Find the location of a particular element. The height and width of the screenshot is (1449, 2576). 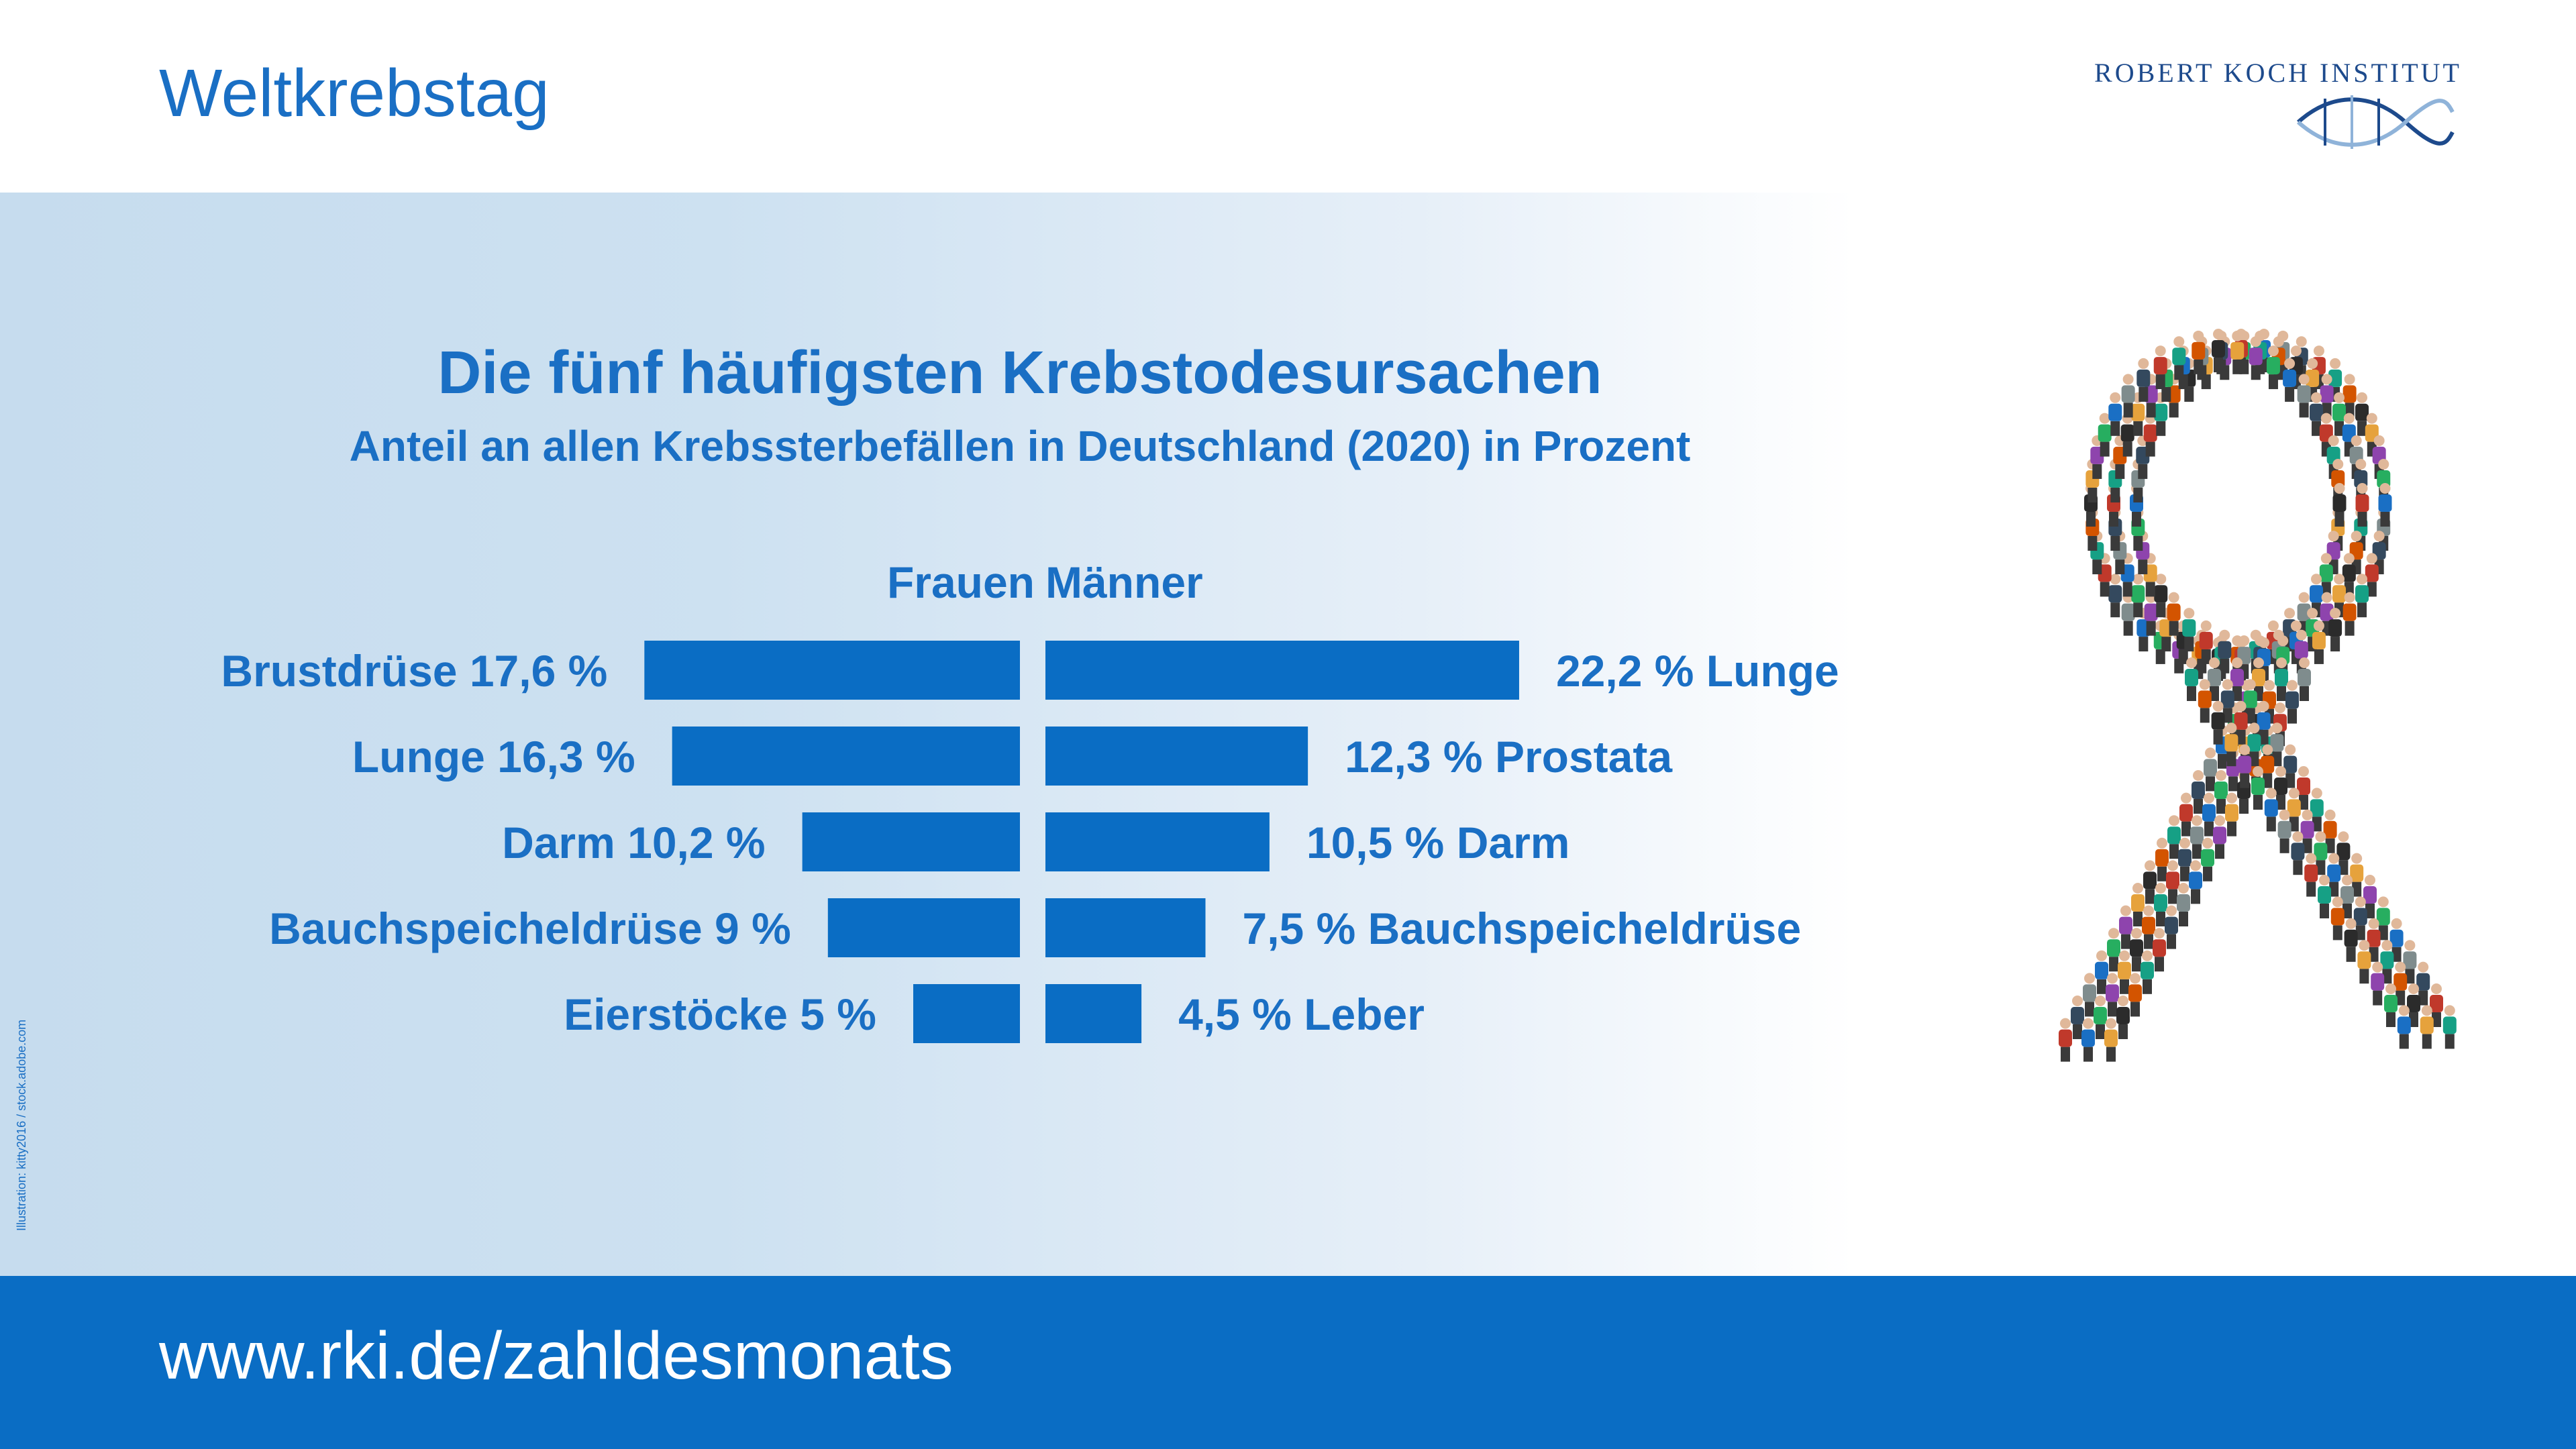

column-label-female: Frauen is located at coordinates (960, 582).